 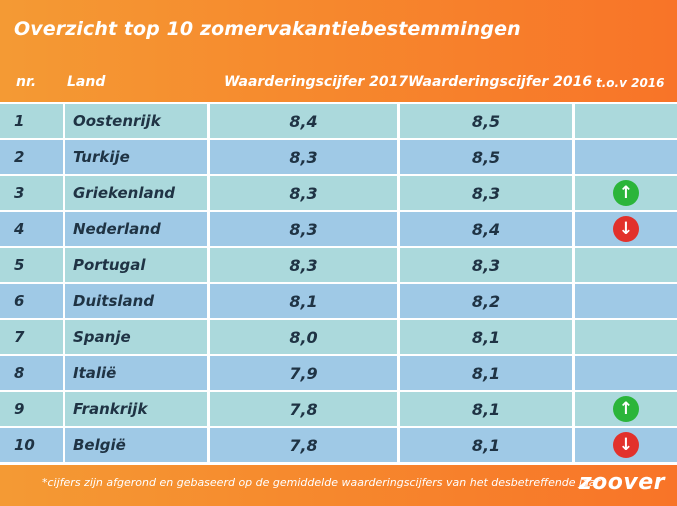 I want to click on table-row: 3 Griekenland 8,3 8,3 ↑, so click(x=338, y=193).